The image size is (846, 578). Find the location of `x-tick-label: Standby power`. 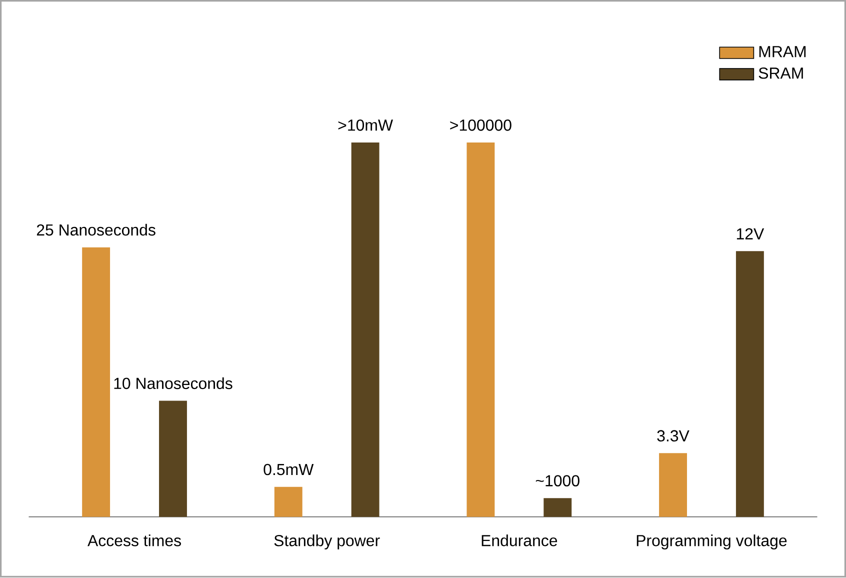

x-tick-label: Standby power is located at coordinates (327, 542).